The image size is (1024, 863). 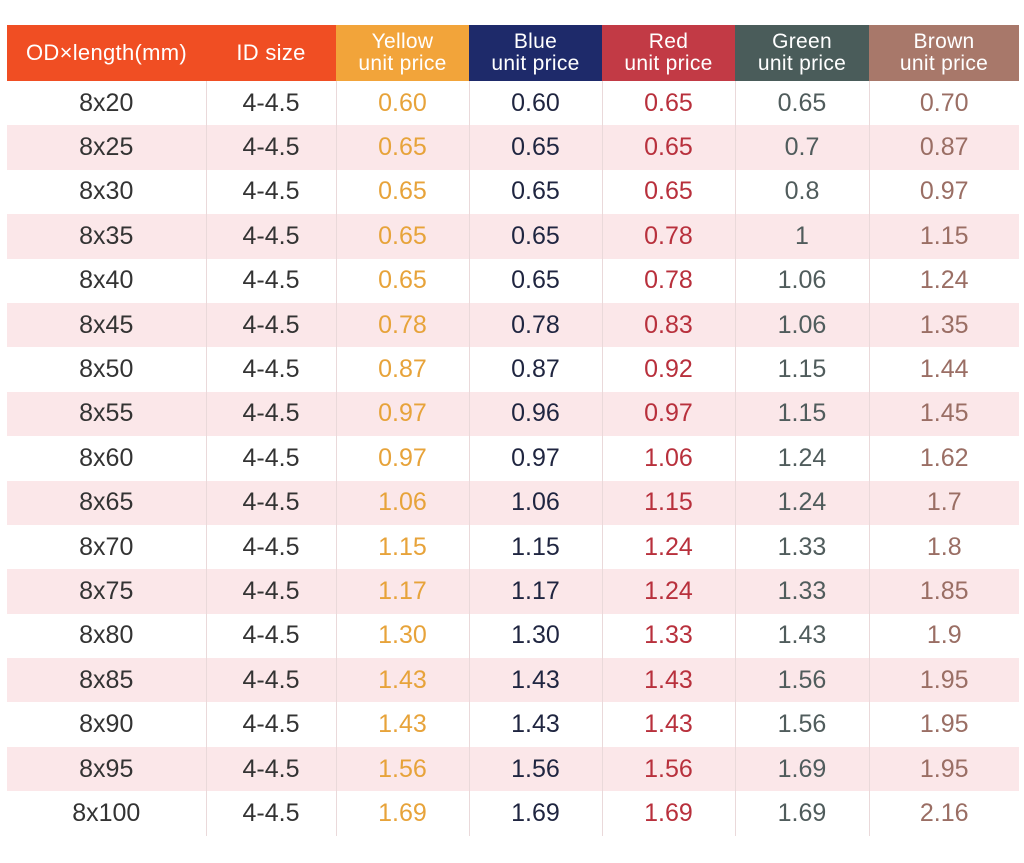 I want to click on cell-green: 0.65, so click(x=802, y=103).